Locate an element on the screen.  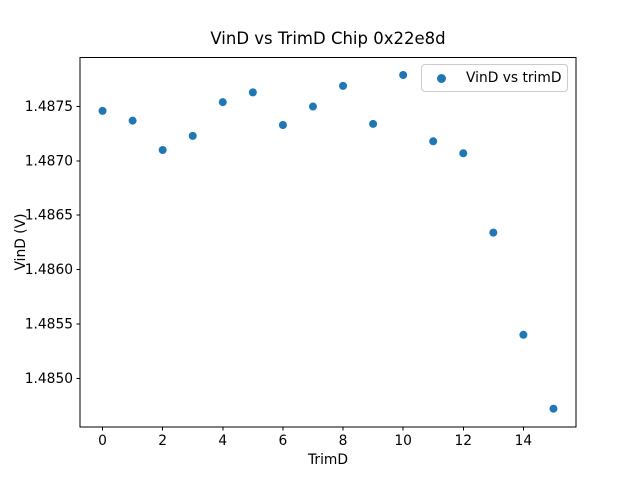
x-axis-label: TrimD is located at coordinates (328, 460).